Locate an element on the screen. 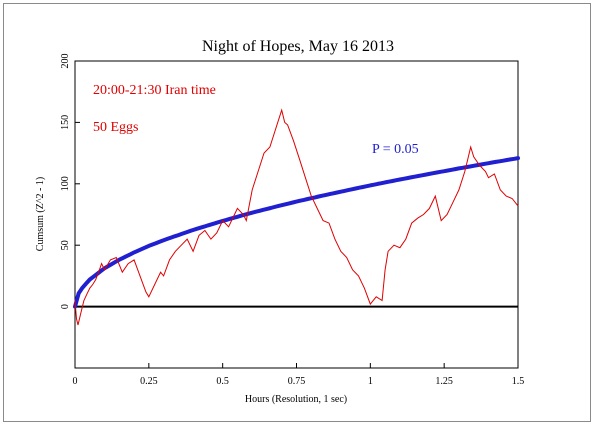  y-tick-label: 200 is located at coordinates (65, 61).